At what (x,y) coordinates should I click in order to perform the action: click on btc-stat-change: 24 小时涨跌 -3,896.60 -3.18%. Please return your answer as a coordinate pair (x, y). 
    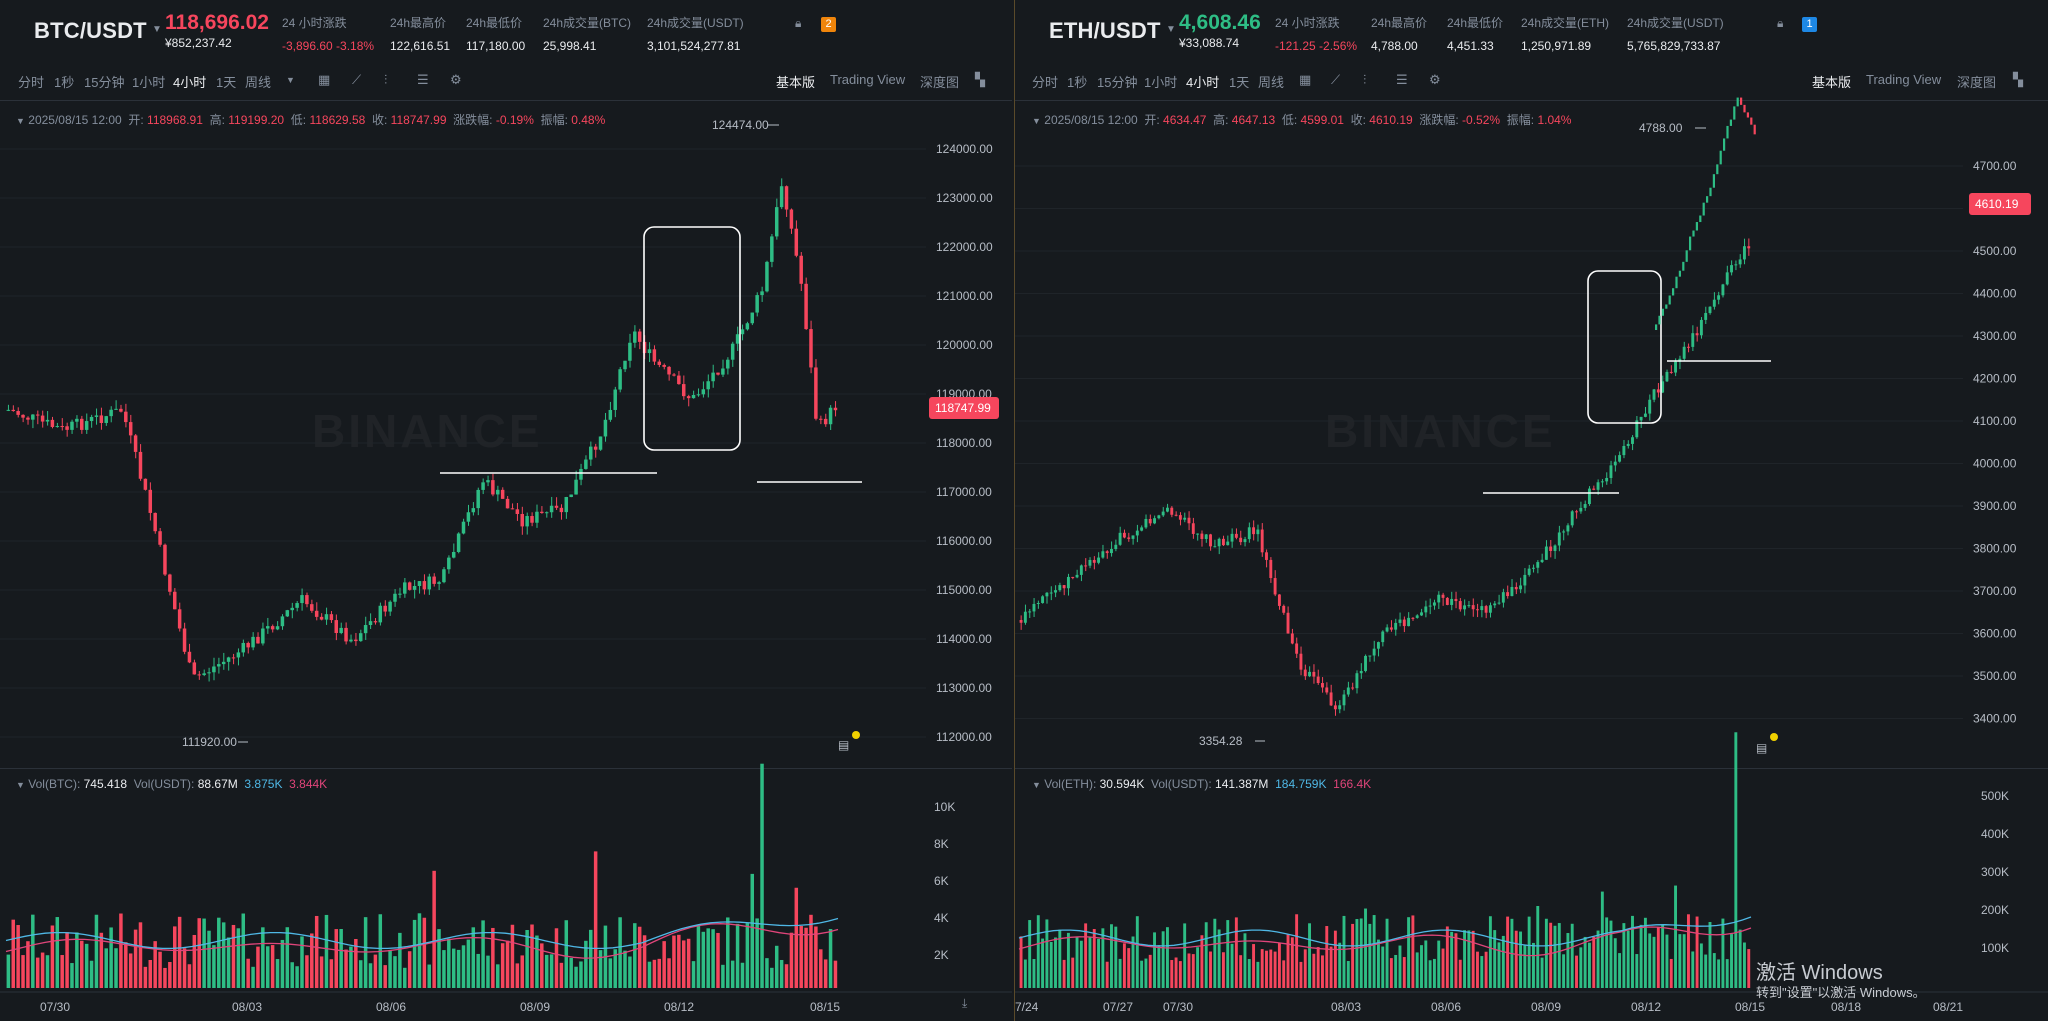
    Looking at the image, I should click on (328, 34).